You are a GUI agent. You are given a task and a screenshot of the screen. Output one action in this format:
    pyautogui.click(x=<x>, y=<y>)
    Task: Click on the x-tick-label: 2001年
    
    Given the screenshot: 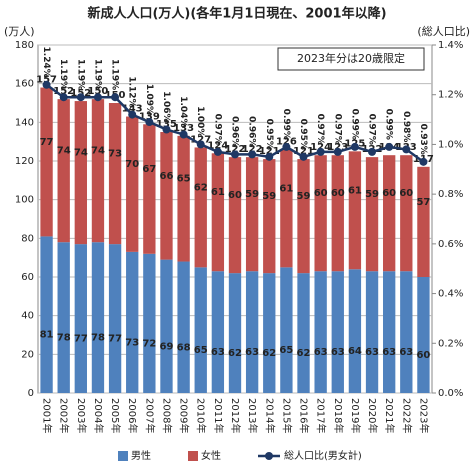 What is the action you would take?
    pyautogui.click(x=47, y=415)
    